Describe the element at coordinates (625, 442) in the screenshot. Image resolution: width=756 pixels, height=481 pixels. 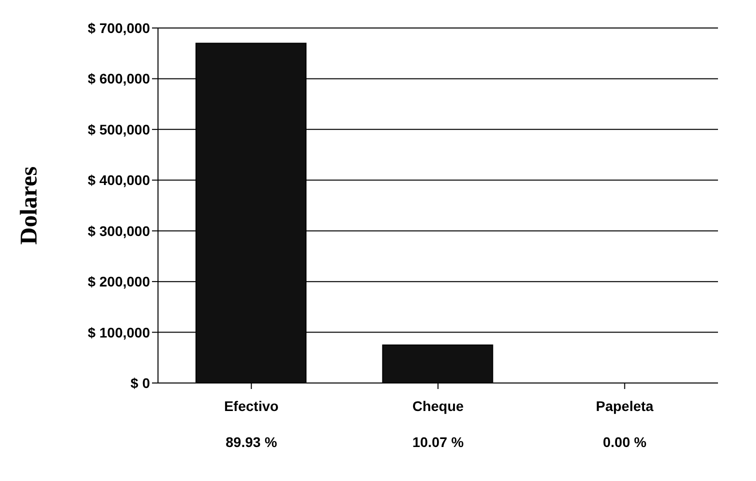
I see `text: 0.00 %` at that location.